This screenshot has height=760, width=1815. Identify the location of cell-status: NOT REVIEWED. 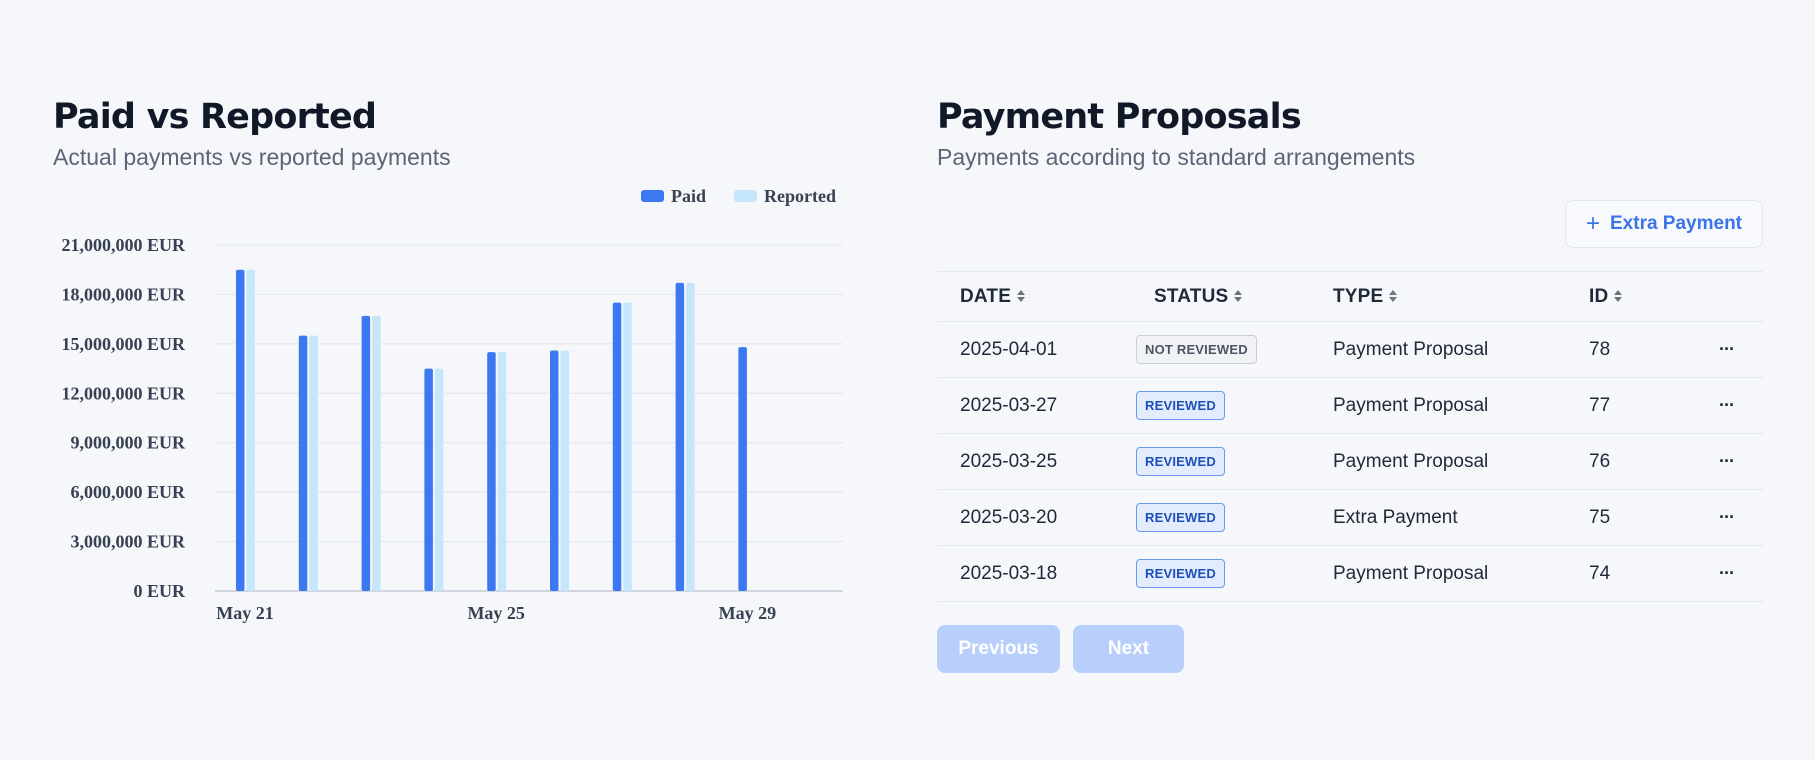
(1234, 350).